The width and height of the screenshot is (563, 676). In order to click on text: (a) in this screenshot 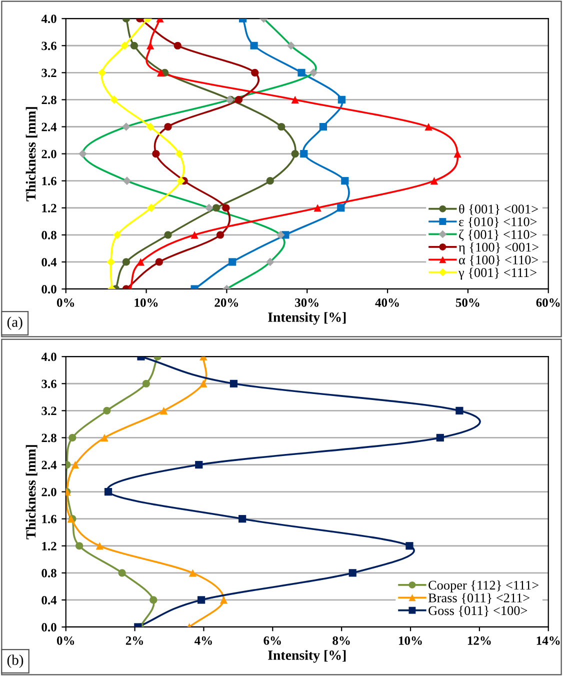, I will do `click(14, 323)`.